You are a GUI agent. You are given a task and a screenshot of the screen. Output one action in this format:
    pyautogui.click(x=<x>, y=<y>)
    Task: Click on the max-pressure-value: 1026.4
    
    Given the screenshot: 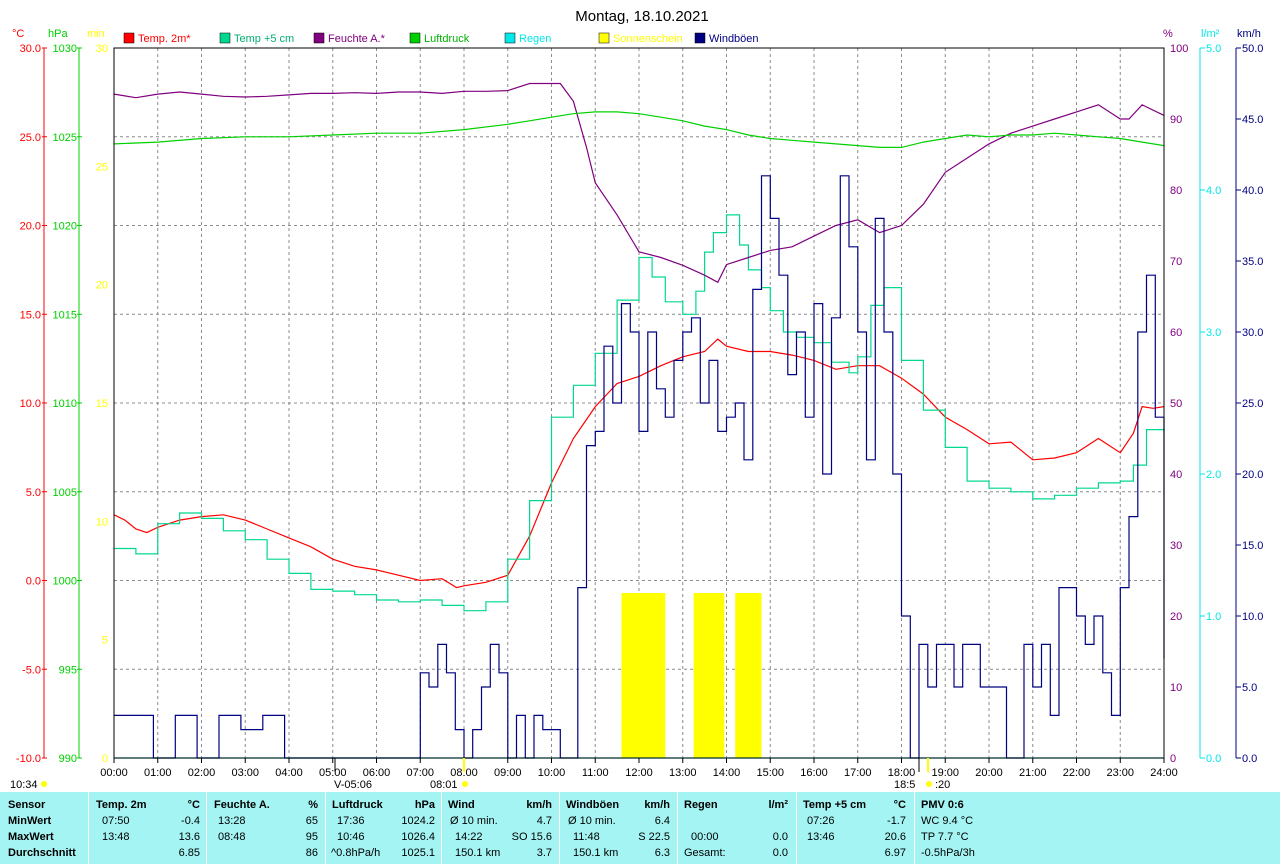 What is the action you would take?
    pyautogui.click(x=418, y=837)
    